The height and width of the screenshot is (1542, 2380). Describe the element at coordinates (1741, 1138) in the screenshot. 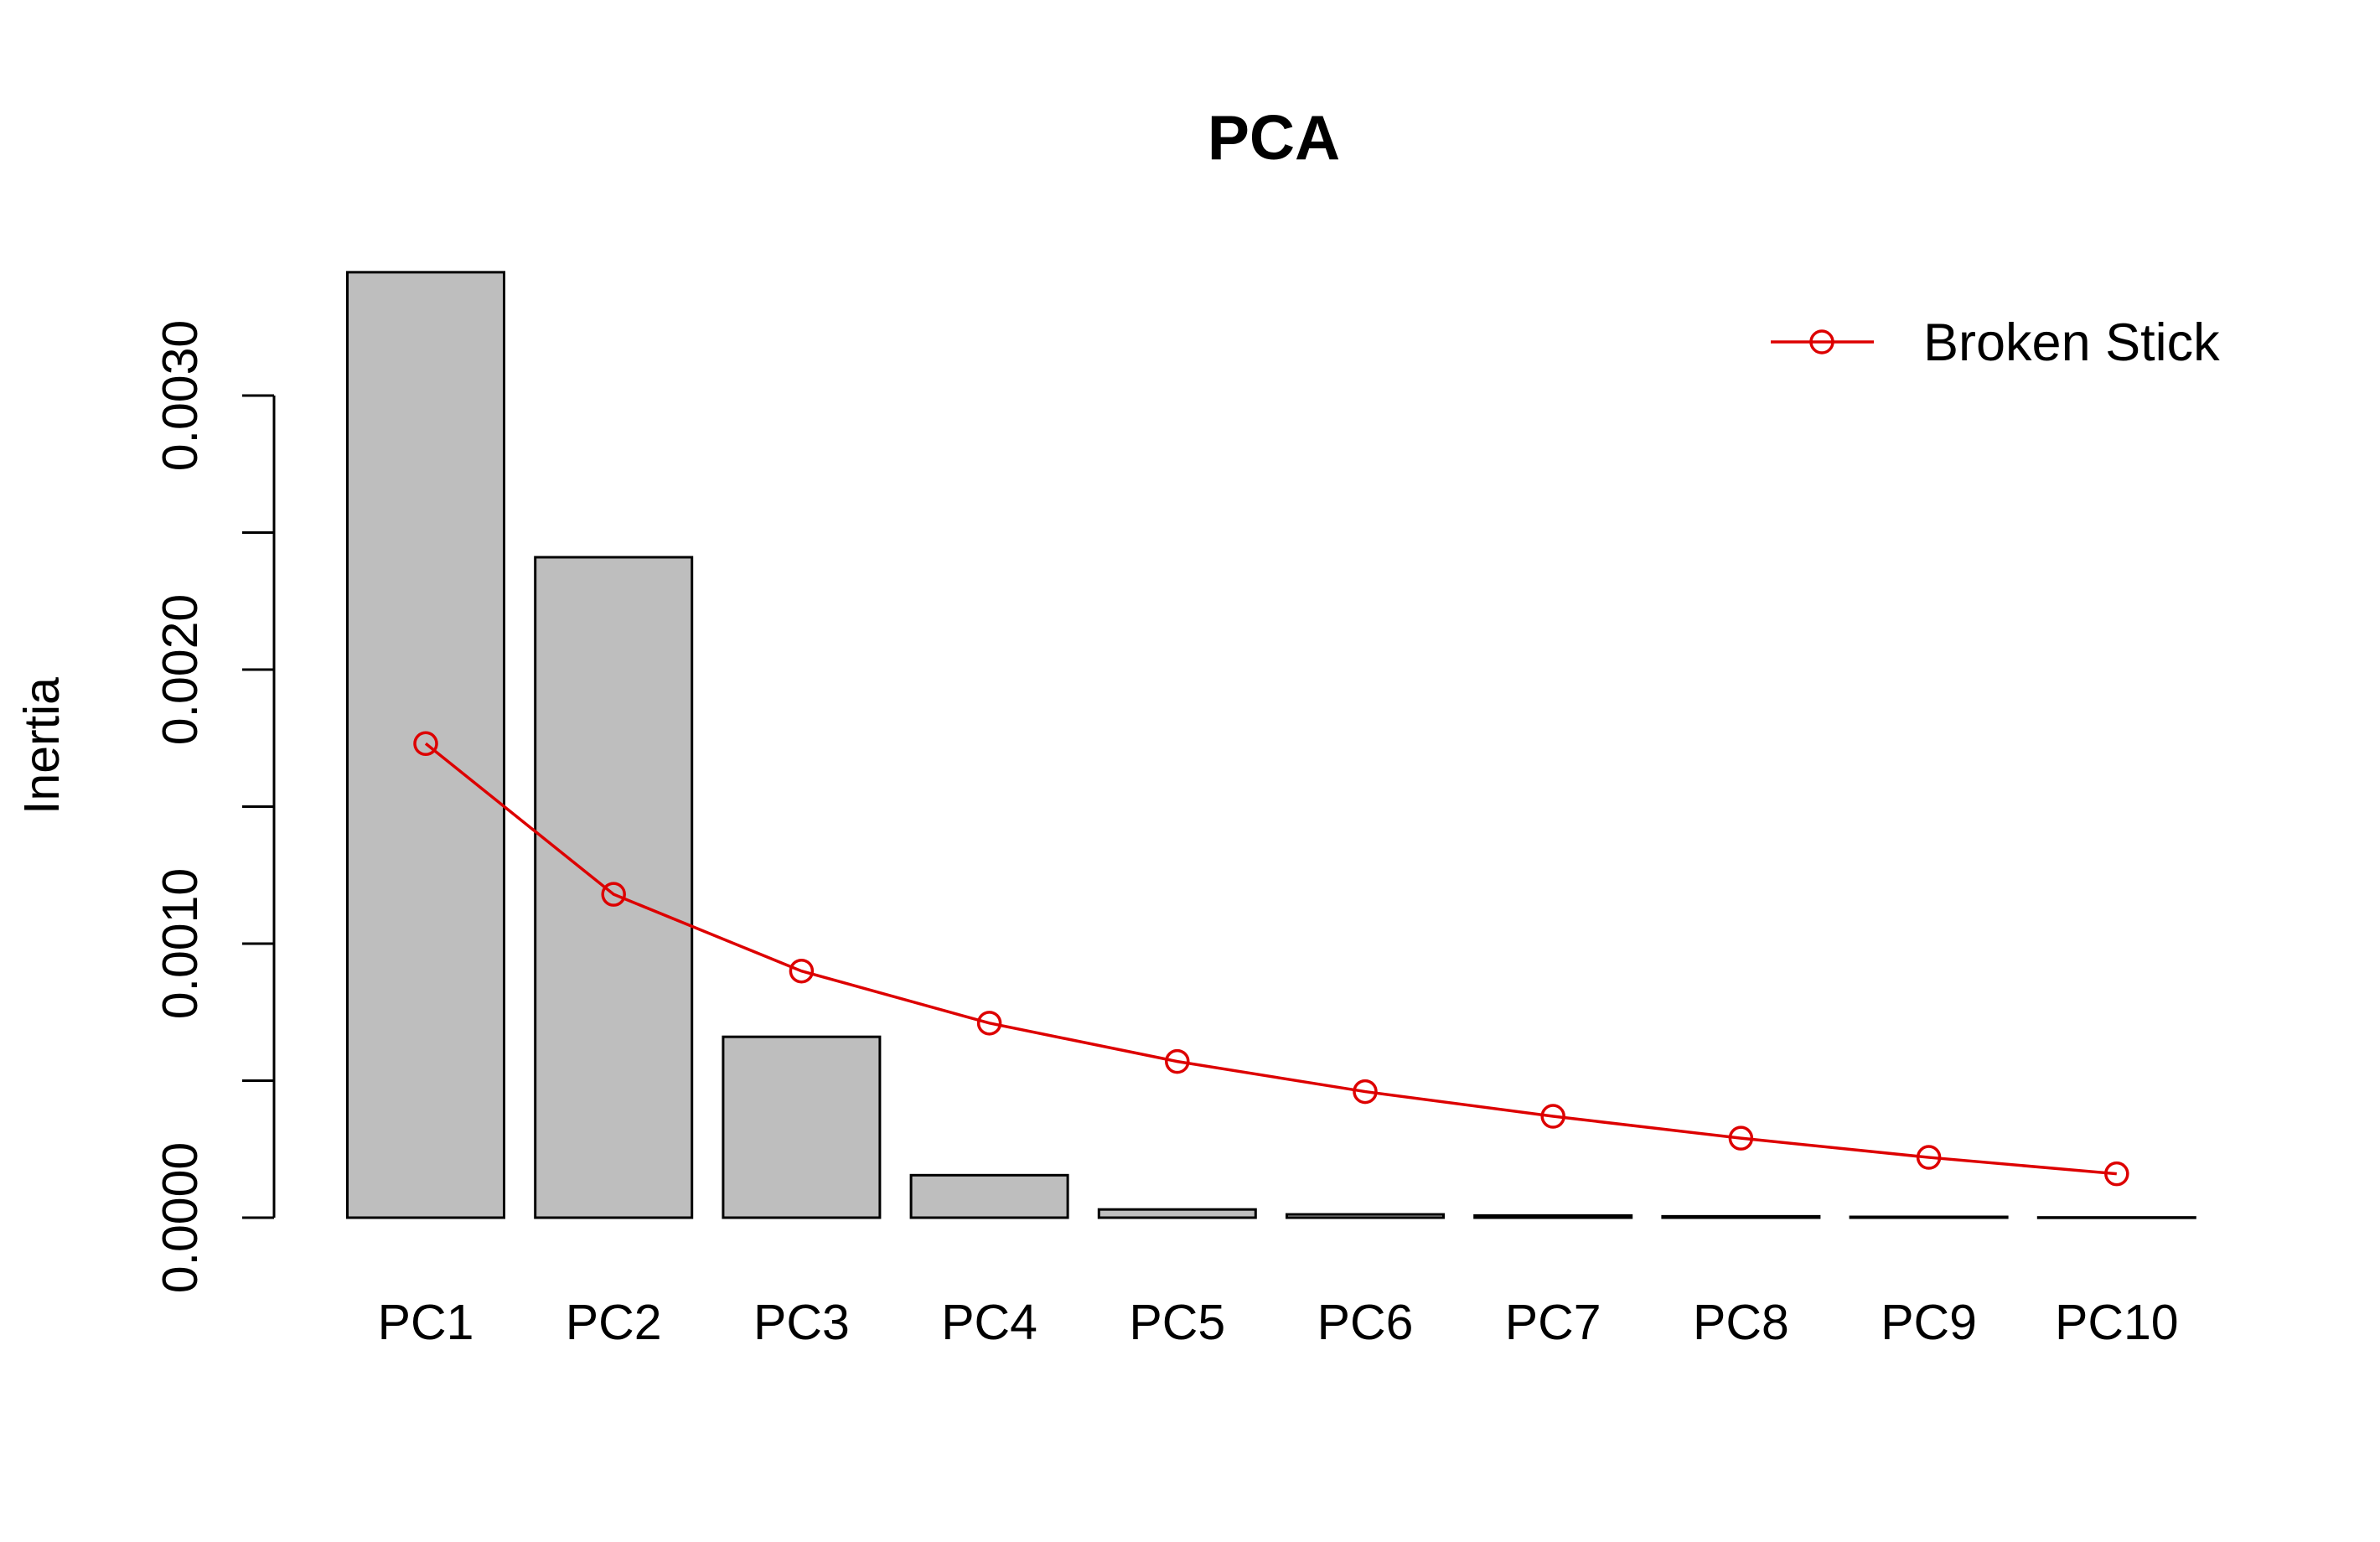

I see `broken-stick-point-pc8` at that location.